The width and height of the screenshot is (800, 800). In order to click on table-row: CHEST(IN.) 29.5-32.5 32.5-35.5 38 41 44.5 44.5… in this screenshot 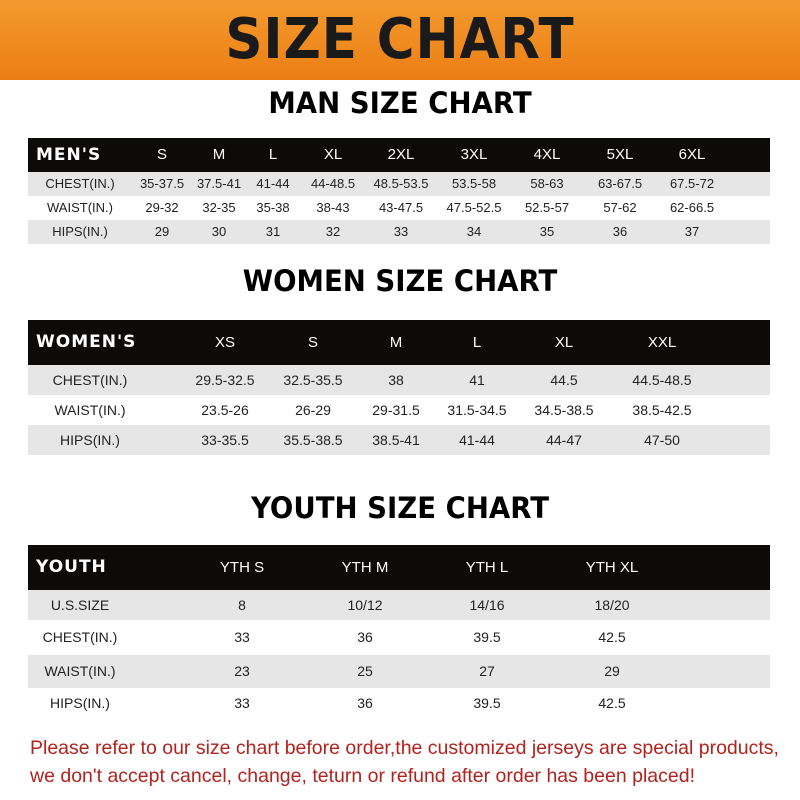, I will do `click(399, 380)`.